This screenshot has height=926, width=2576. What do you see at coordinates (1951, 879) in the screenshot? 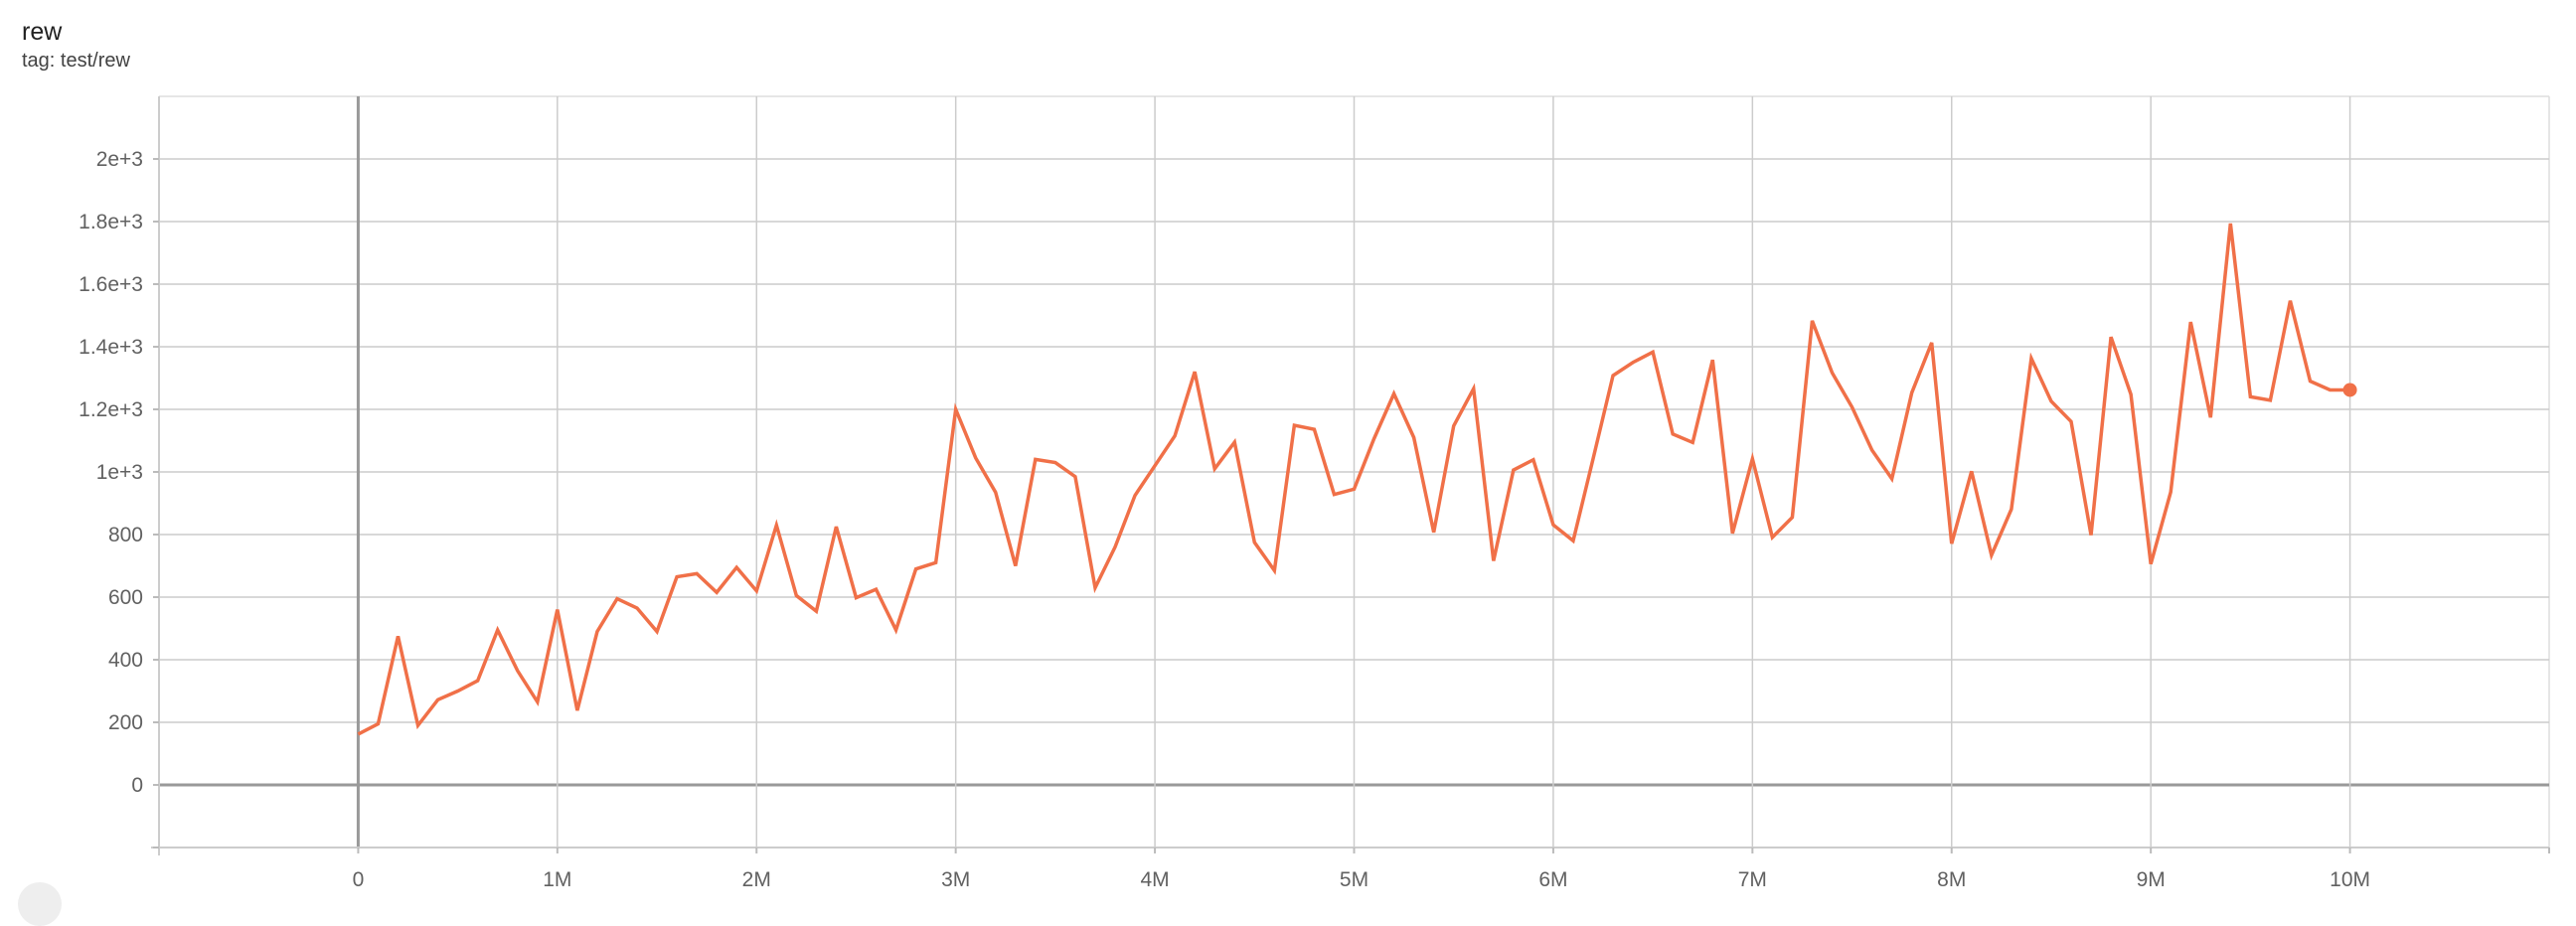
I see `x-tick-label: 8M` at bounding box center [1951, 879].